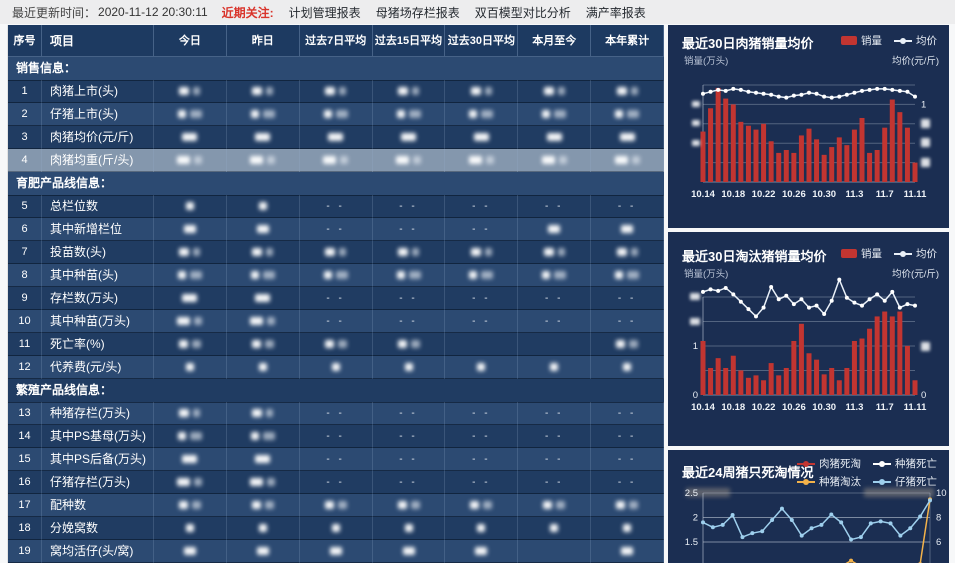 The image size is (955, 563). I want to click on table-row: 6 其中新增栏位 - - - - - -, so click(336, 229).